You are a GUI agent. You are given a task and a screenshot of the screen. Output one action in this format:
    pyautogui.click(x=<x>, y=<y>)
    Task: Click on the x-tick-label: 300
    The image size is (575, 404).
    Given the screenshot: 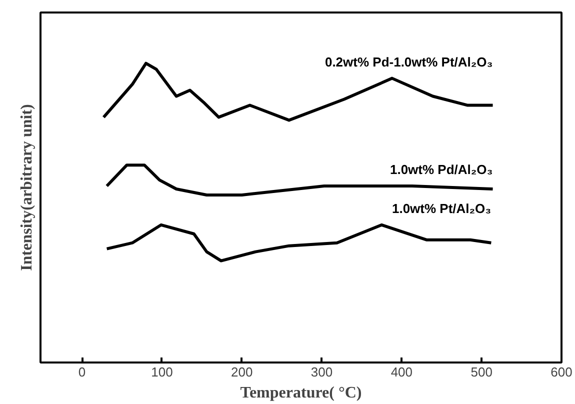 What is the action you would take?
    pyautogui.click(x=321, y=372)
    